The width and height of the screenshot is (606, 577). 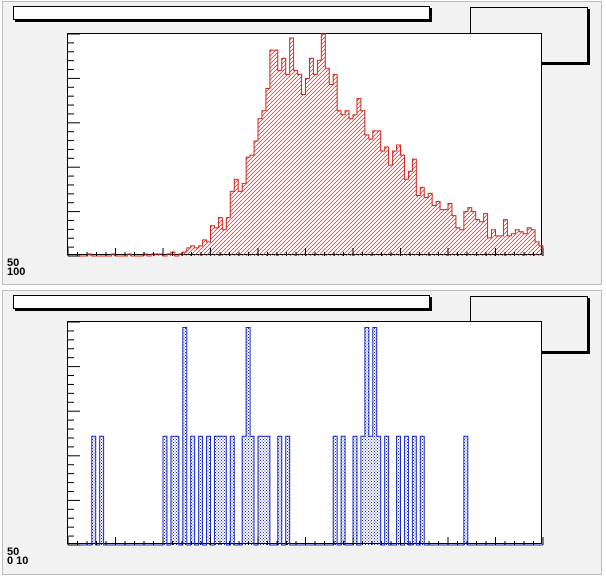 What do you see at coordinates (221, 13) in the screenshot?
I see `histogram-title-box` at bounding box center [221, 13].